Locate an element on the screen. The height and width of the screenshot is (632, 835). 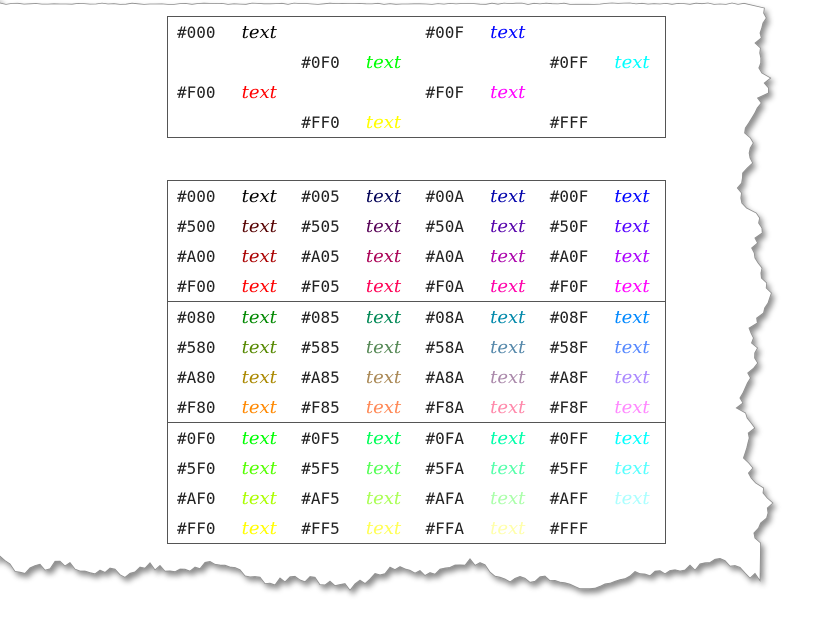
color-code: #FF5 is located at coordinates (320, 528).